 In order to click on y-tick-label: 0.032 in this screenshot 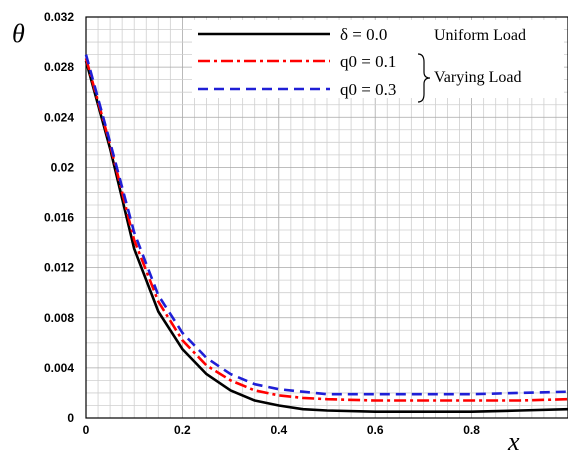, I will do `click(59, 17)`.